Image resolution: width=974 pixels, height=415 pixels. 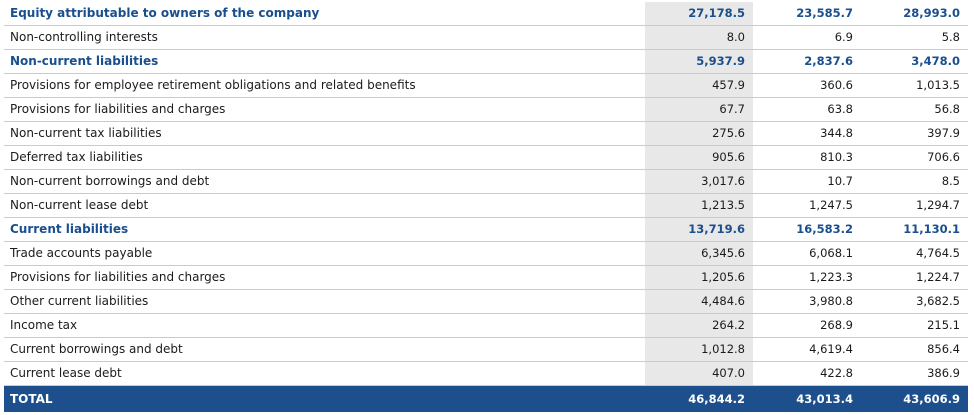 What do you see at coordinates (947, 109) in the screenshot?
I see `value-cell-col-3: 56.8` at bounding box center [947, 109].